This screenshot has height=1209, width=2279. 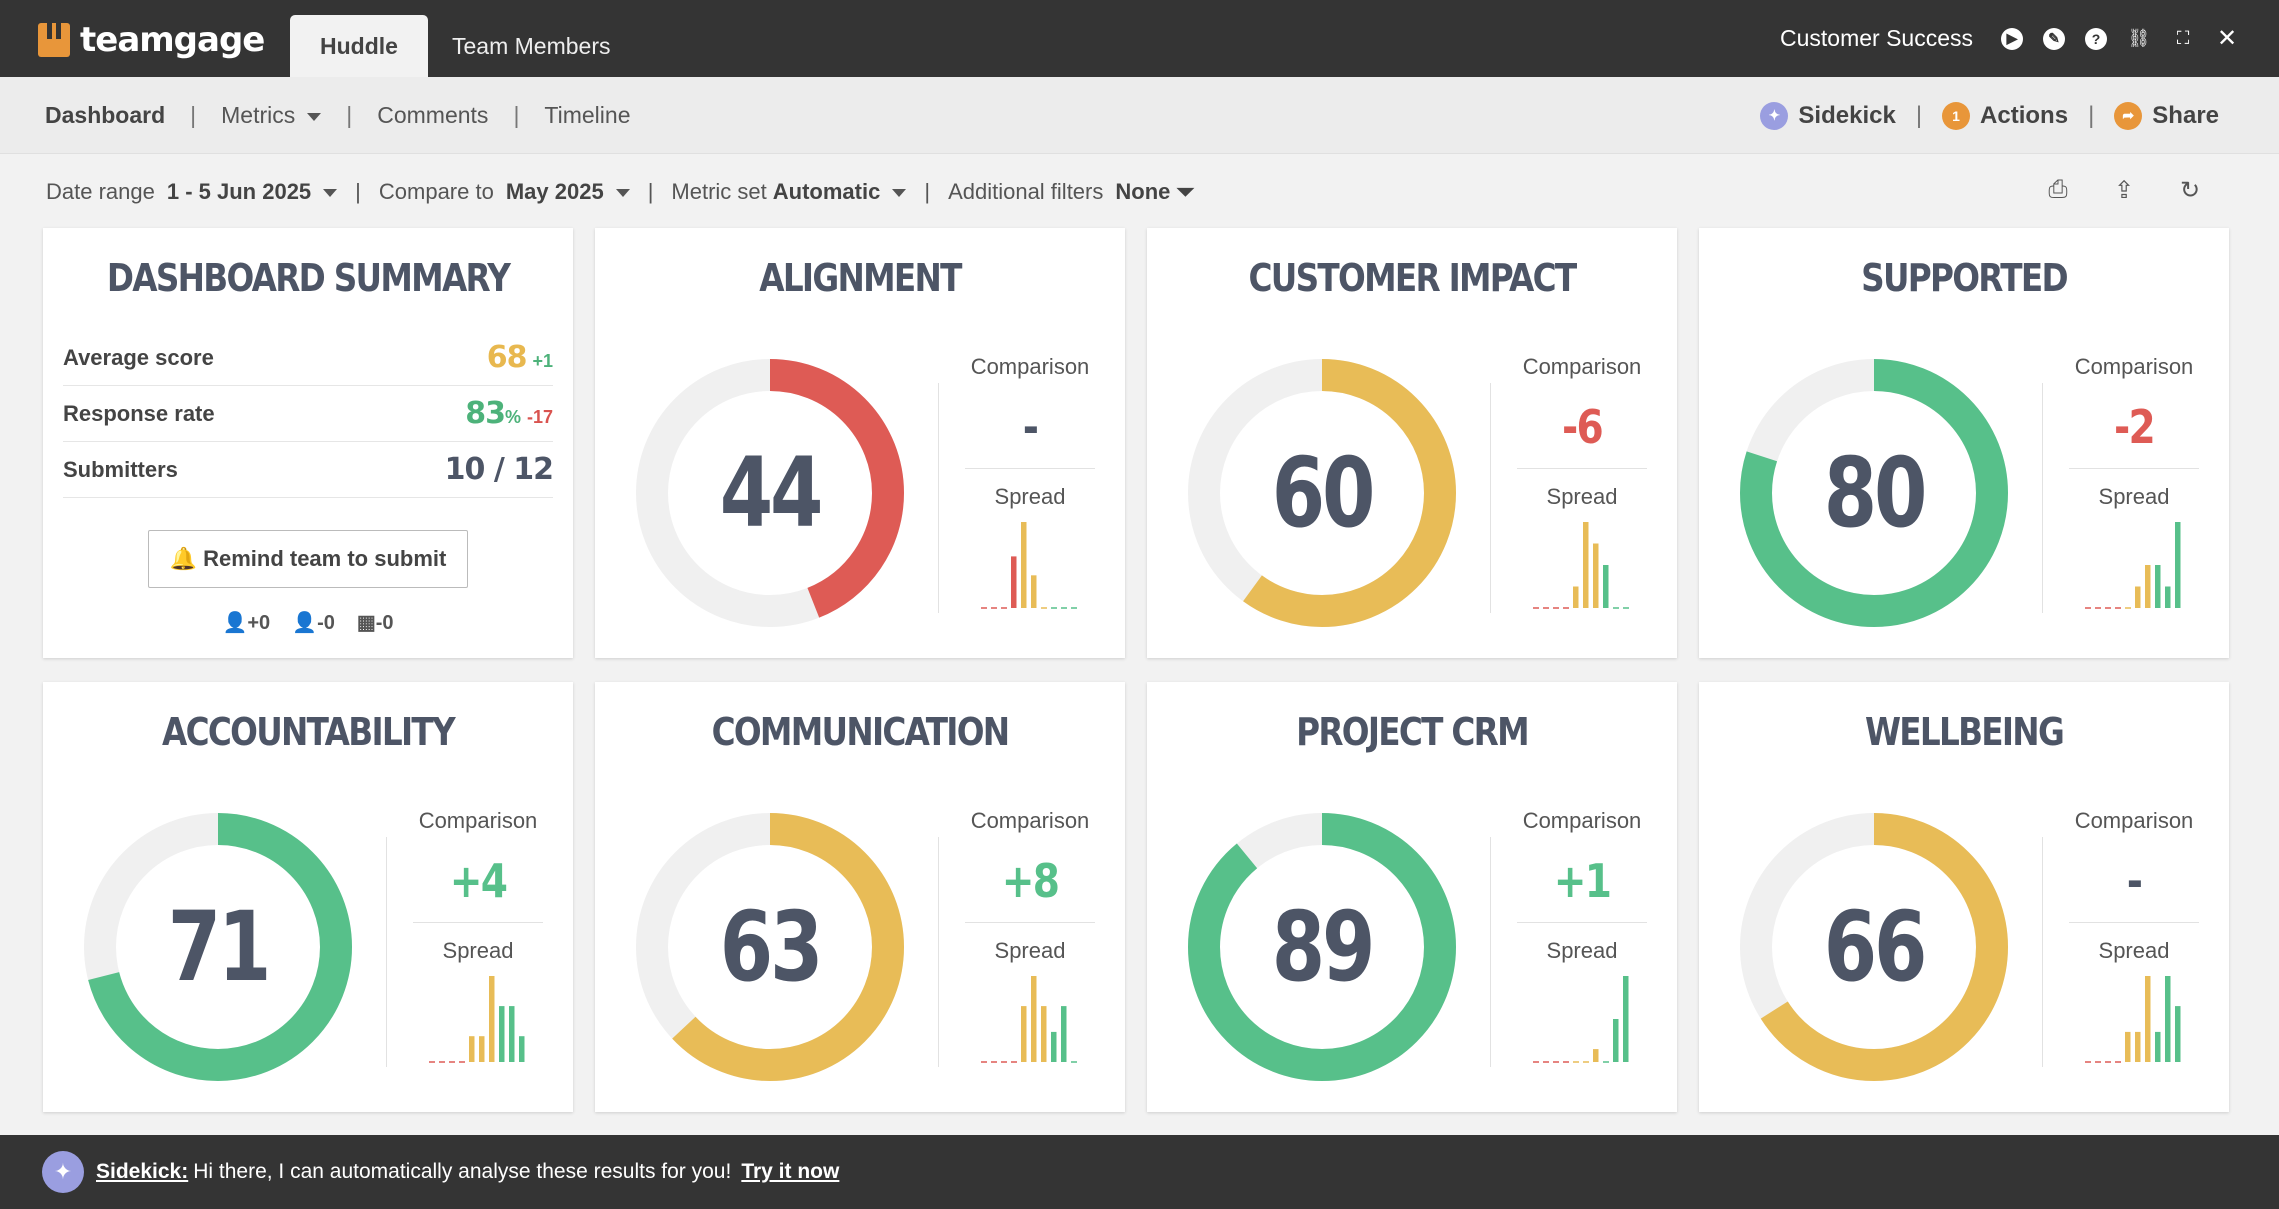 What do you see at coordinates (2124, 190) in the screenshot?
I see `export-icon: ⇪` at bounding box center [2124, 190].